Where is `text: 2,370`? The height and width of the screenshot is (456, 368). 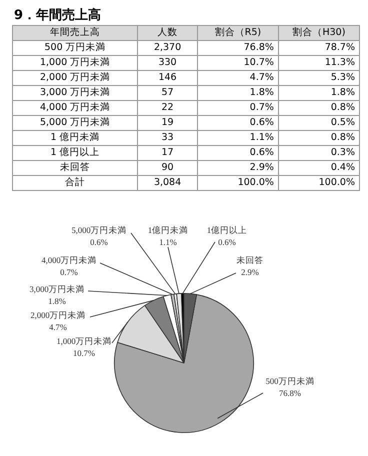 text: 2,370 is located at coordinates (168, 48).